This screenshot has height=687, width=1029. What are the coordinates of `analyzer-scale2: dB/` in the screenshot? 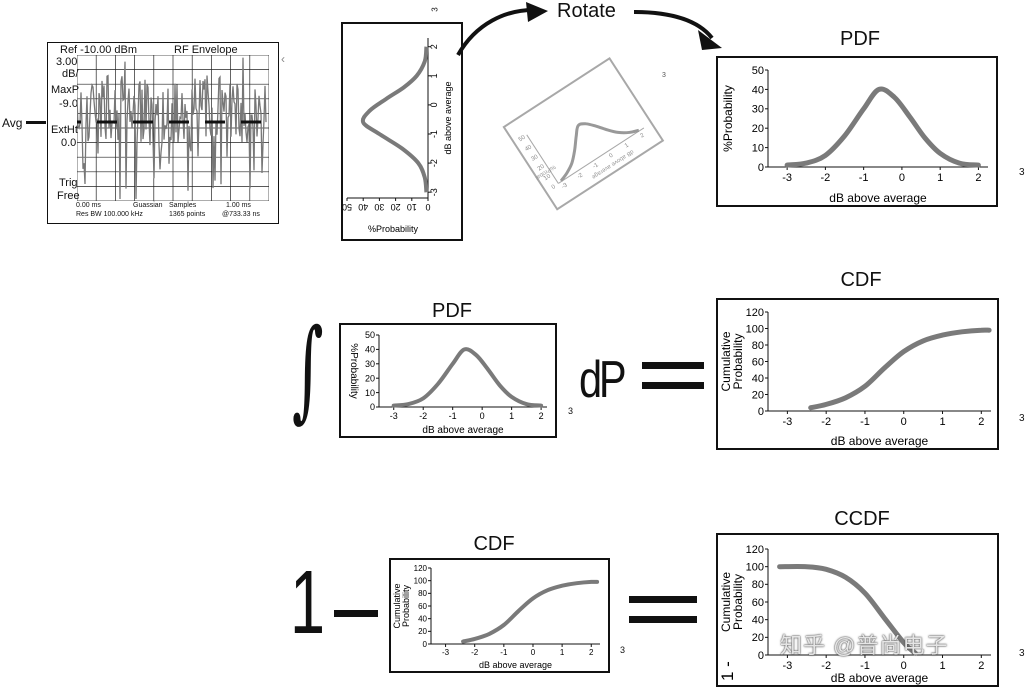 It's located at (70, 74).